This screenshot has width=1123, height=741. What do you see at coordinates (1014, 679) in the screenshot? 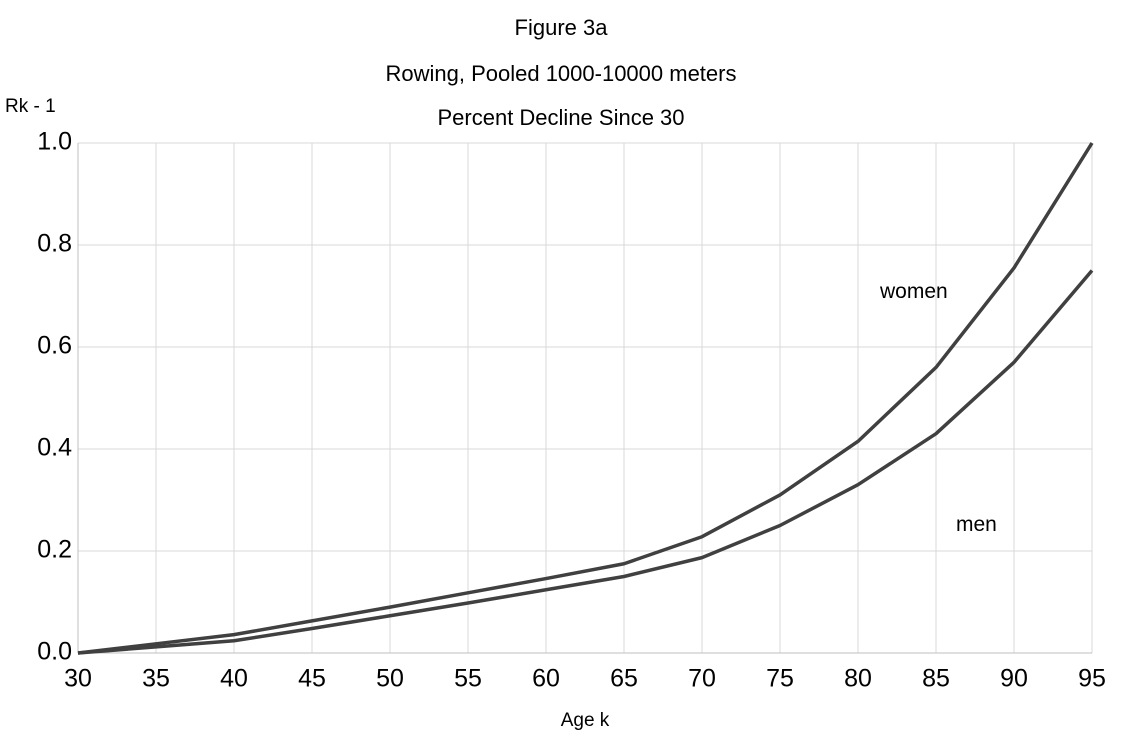
I see `x-tick-label: 90` at bounding box center [1014, 679].